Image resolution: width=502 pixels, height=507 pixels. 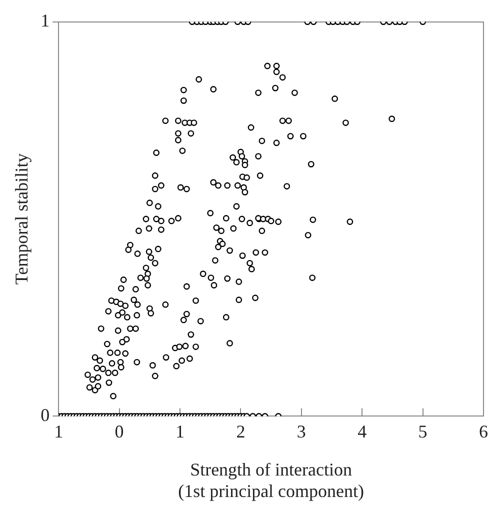 What do you see at coordinates (119, 432) in the screenshot?
I see `x-tick-label: 0` at bounding box center [119, 432].